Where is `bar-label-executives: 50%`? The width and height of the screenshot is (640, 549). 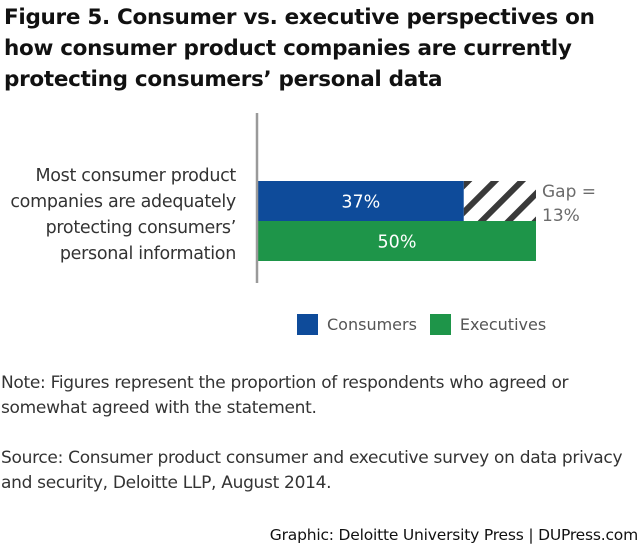
bar-label-executives: 50% is located at coordinates (397, 243).